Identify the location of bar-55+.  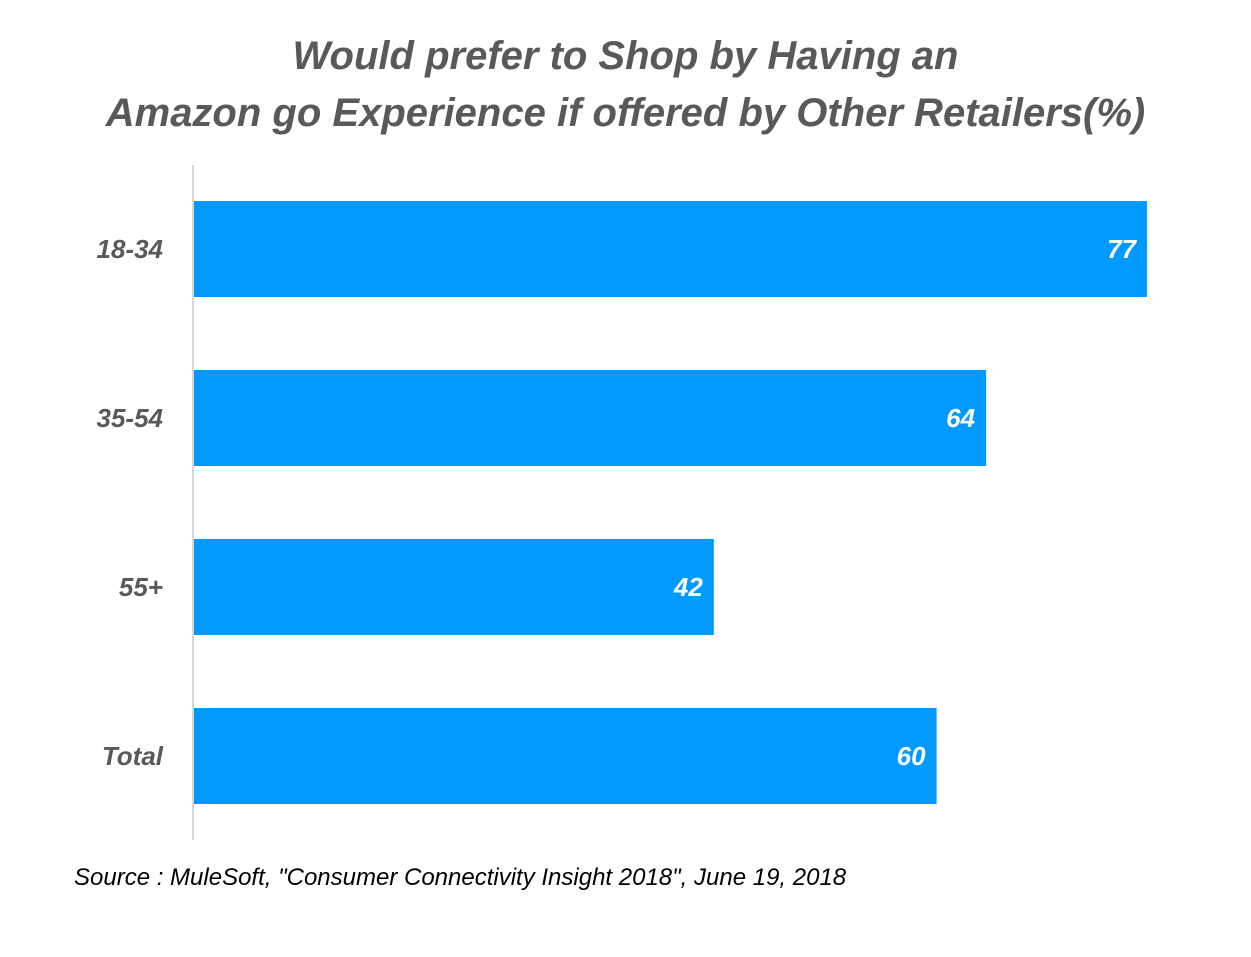
(454, 587).